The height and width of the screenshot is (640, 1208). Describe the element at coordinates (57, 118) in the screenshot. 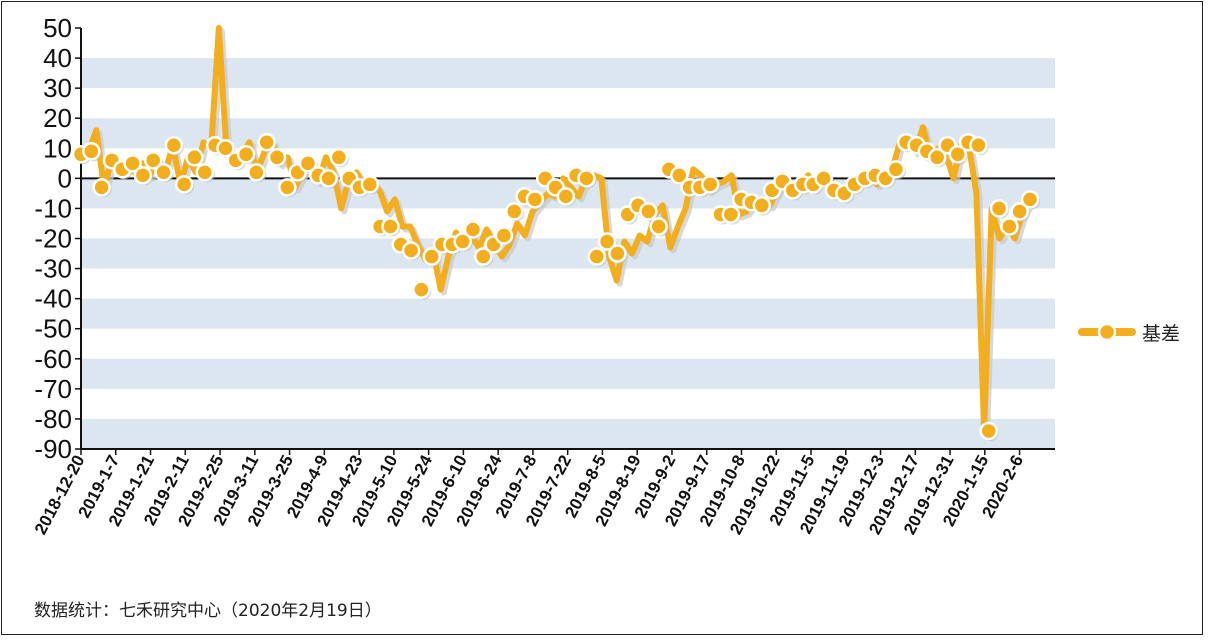

I see `y-tick-label: 20` at that location.